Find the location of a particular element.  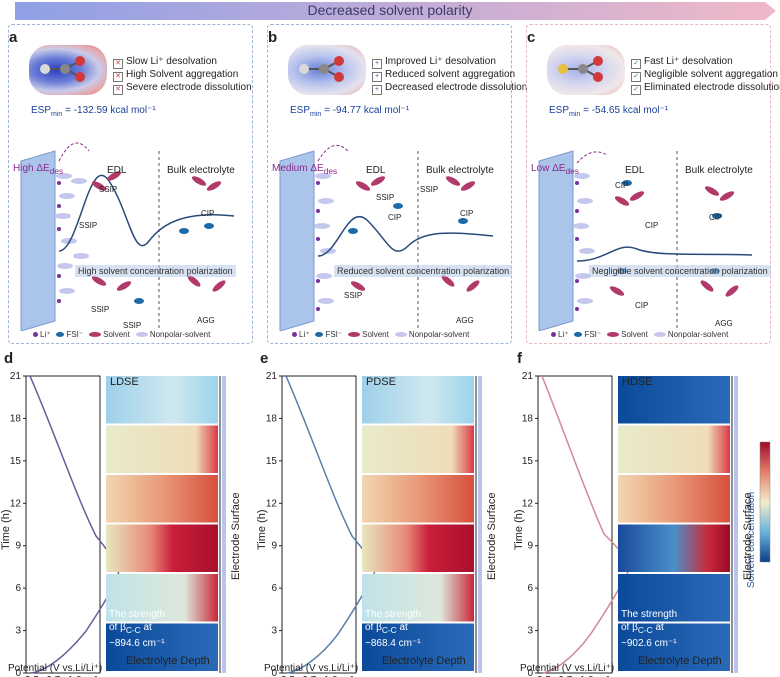

check-item: Improved Li⁺ desolvation is located at coordinates (440, 61).